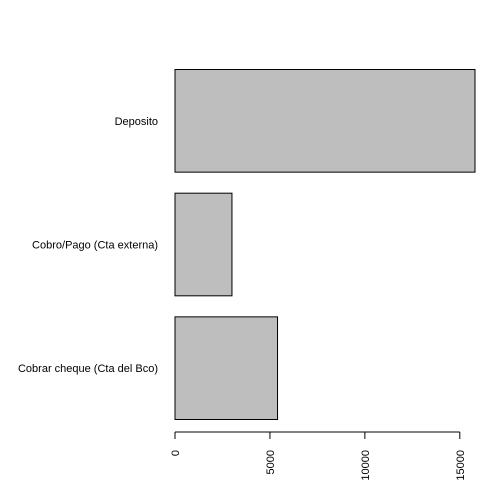  What do you see at coordinates (461, 465) in the screenshot?
I see `x-tick-label-3: 15000` at bounding box center [461, 465].